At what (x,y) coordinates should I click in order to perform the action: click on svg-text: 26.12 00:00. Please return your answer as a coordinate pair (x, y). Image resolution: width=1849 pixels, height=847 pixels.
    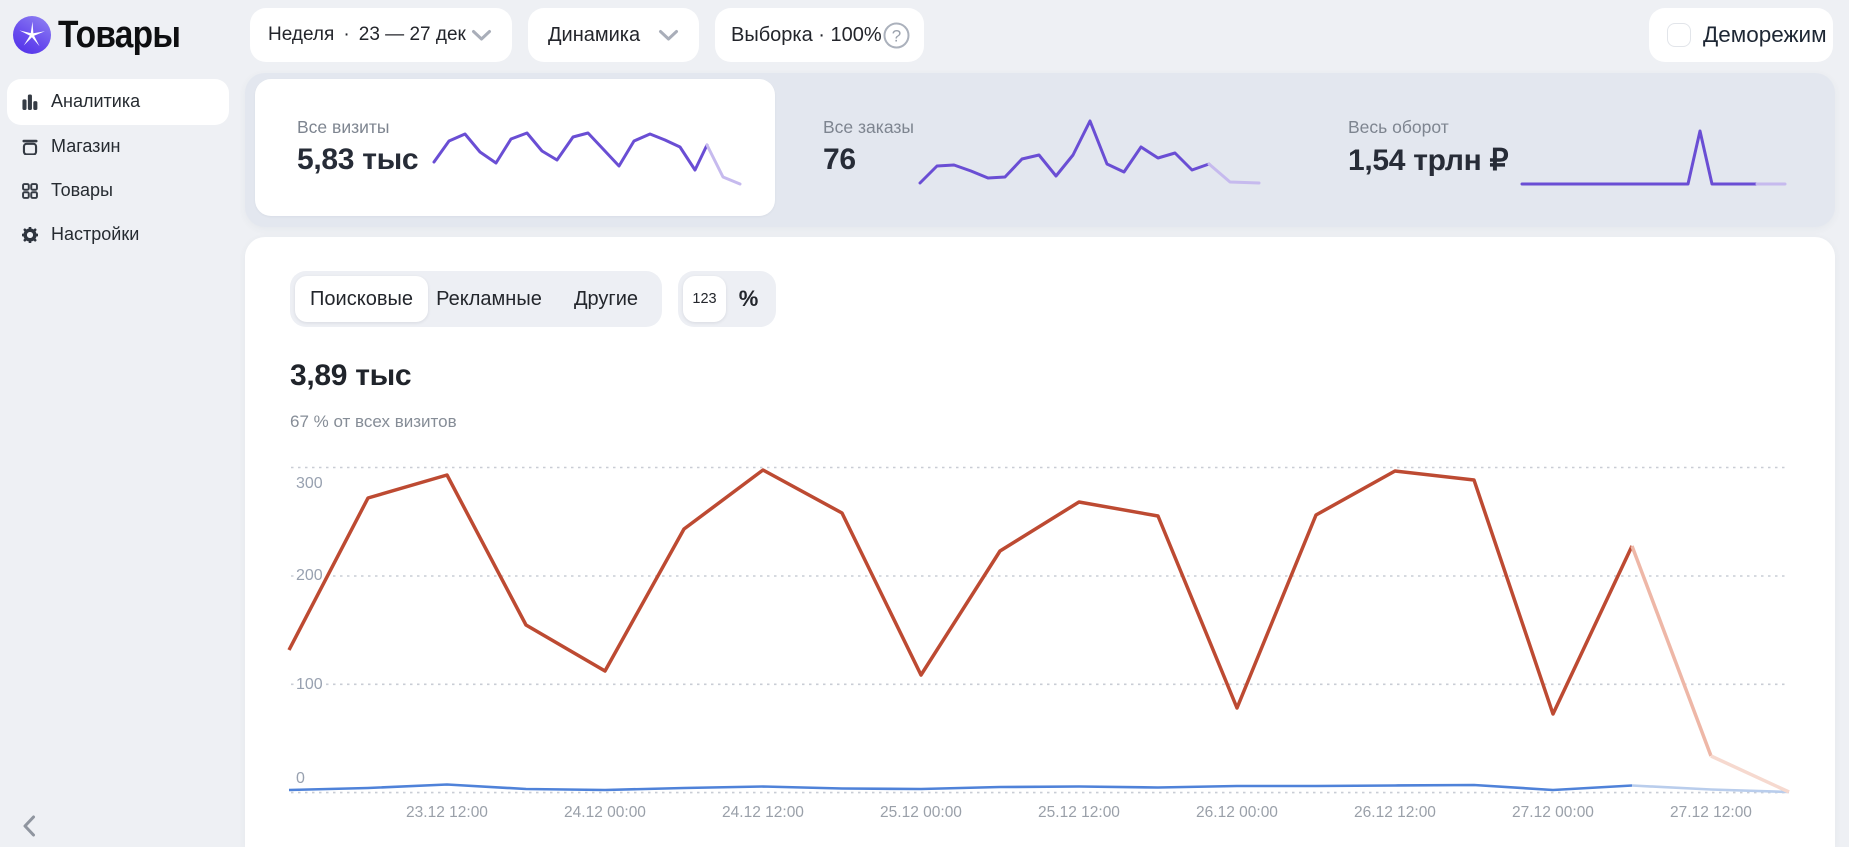
    Looking at the image, I should click on (1237, 812).